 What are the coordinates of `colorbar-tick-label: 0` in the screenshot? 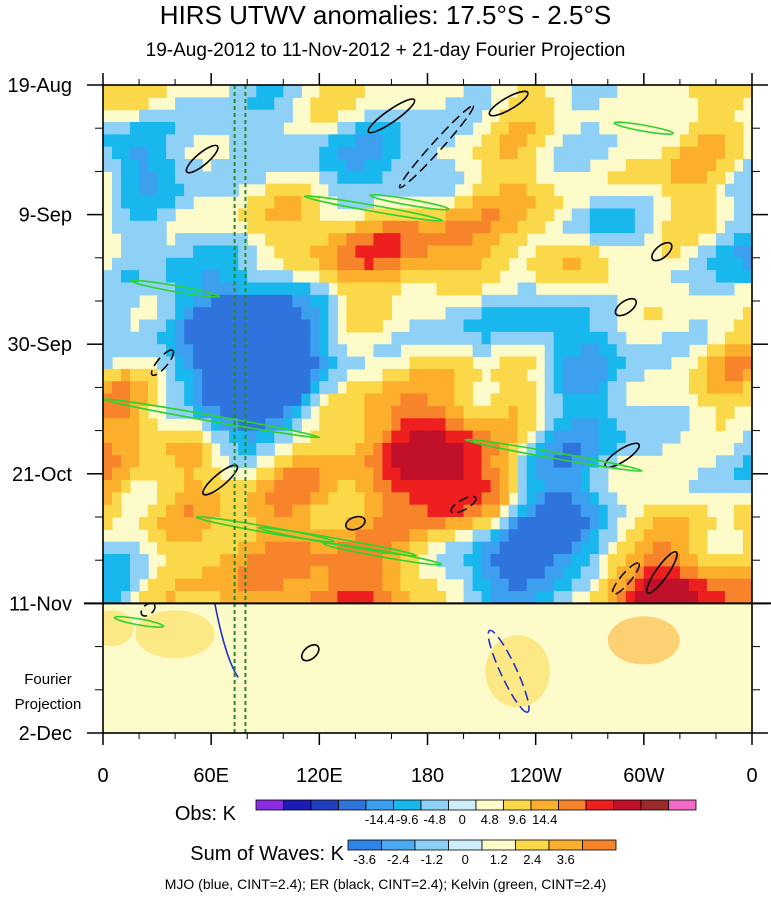 It's located at (465, 859).